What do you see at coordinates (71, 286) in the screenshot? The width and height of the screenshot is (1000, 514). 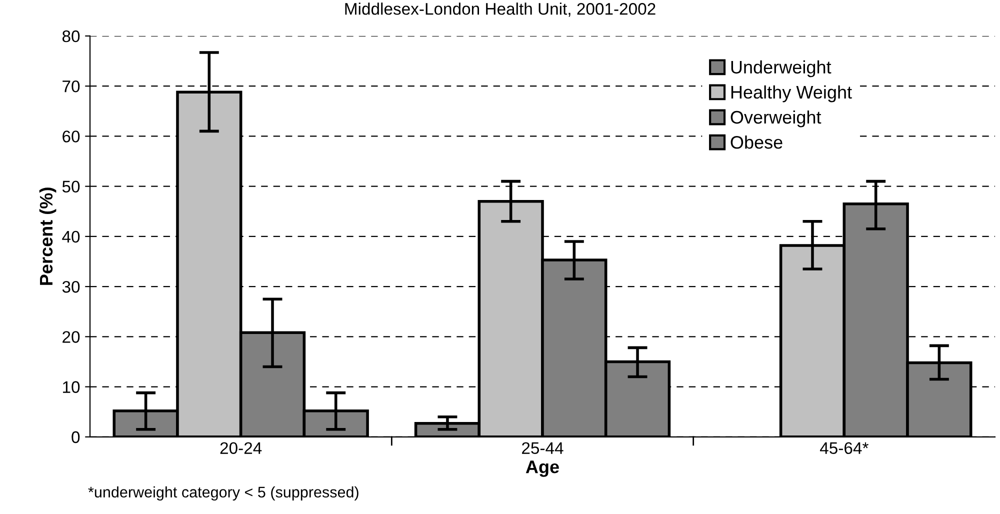 I see `y-tick-label: 30` at bounding box center [71, 286].